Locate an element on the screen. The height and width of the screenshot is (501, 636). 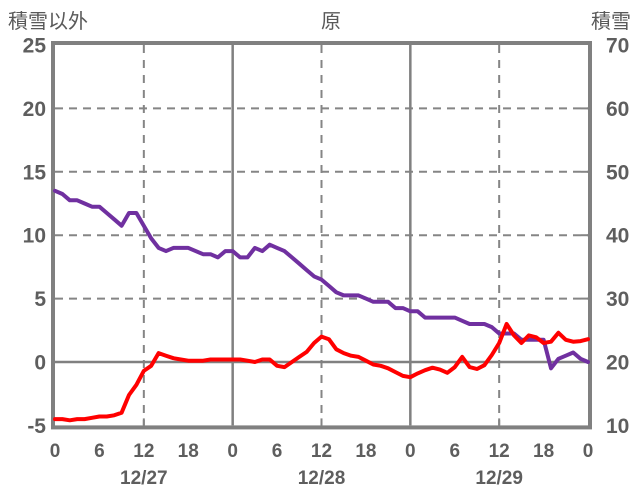
date-label: 12/28 is located at coordinates (322, 478).